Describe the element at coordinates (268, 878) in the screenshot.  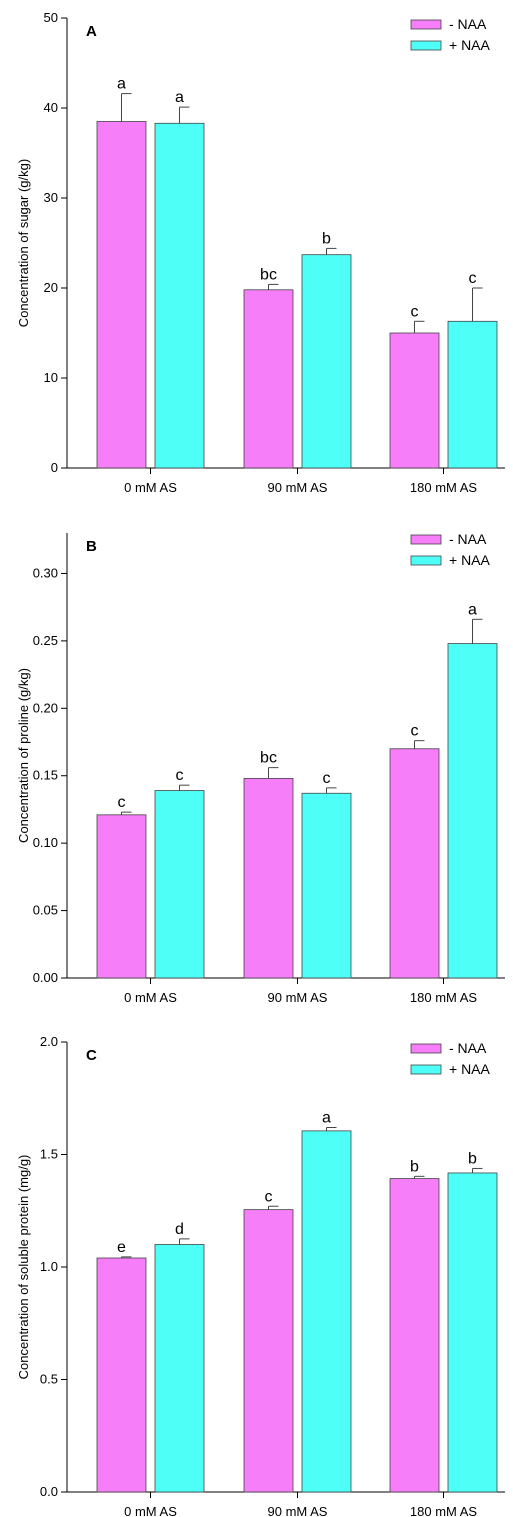
I see `bar-b-minus-naa-90-mm-as` at that location.